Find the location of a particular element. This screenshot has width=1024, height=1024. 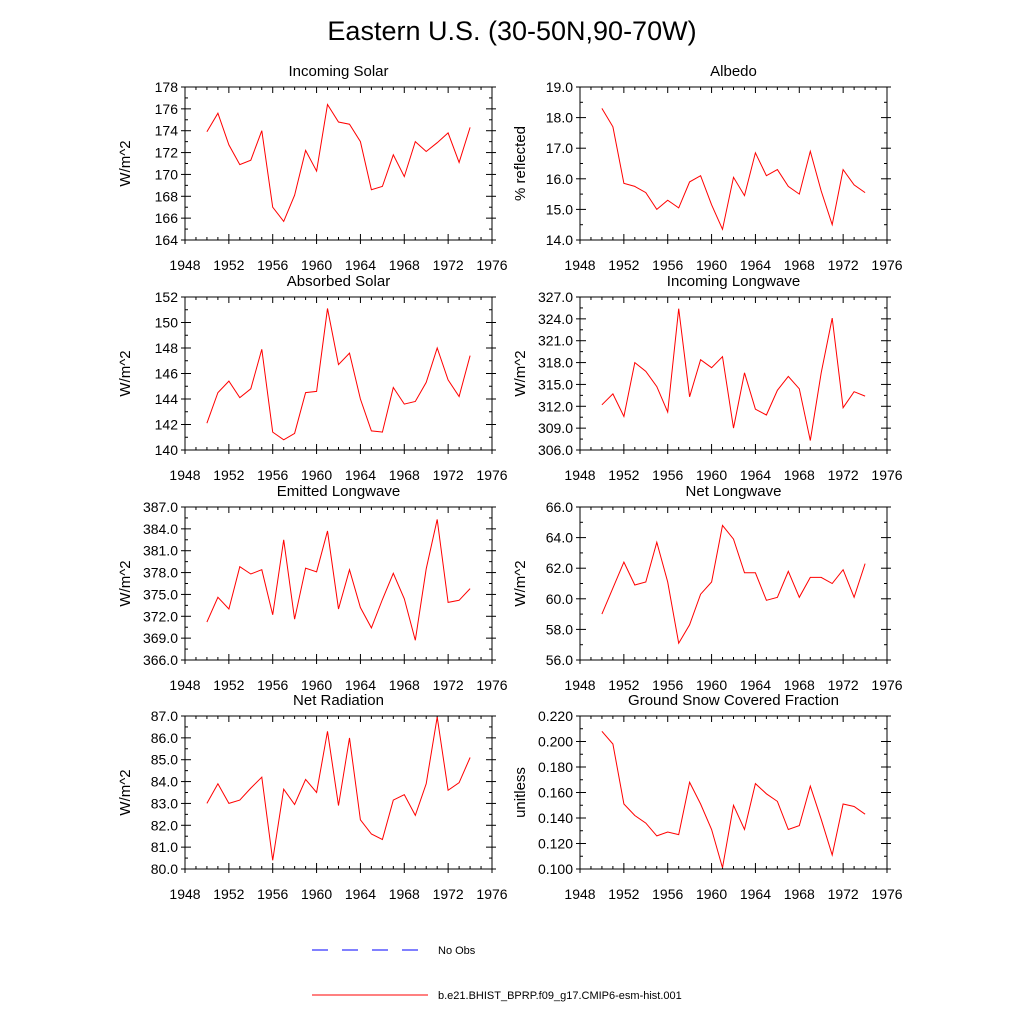

y-tick-label: 174 is located at coordinates (167, 131).